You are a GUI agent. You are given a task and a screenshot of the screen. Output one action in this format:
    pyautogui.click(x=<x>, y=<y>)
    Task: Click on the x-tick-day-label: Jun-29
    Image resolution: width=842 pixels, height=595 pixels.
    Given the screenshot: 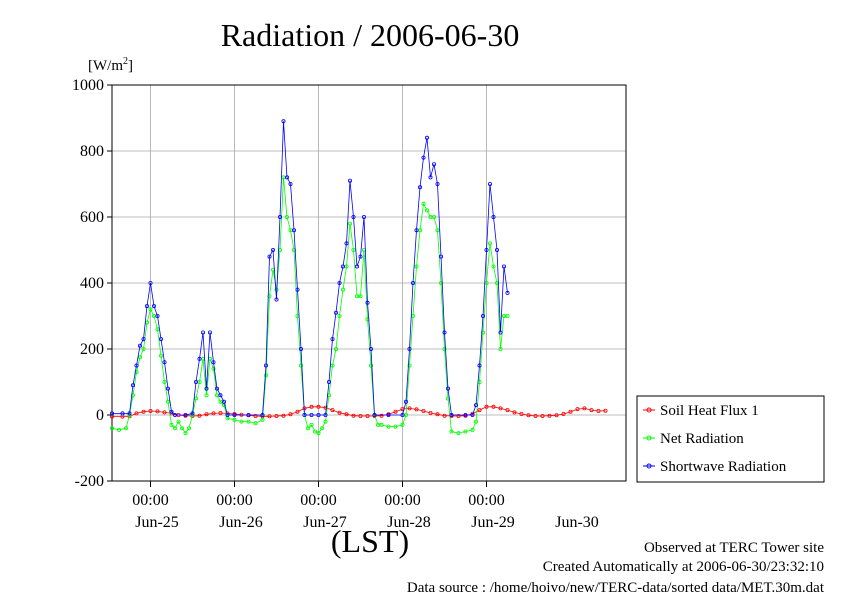 What is the action you would take?
    pyautogui.click(x=493, y=522)
    